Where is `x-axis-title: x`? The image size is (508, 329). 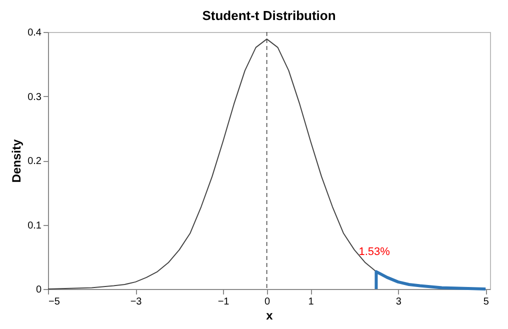 x-axis-title: x is located at coordinates (270, 315).